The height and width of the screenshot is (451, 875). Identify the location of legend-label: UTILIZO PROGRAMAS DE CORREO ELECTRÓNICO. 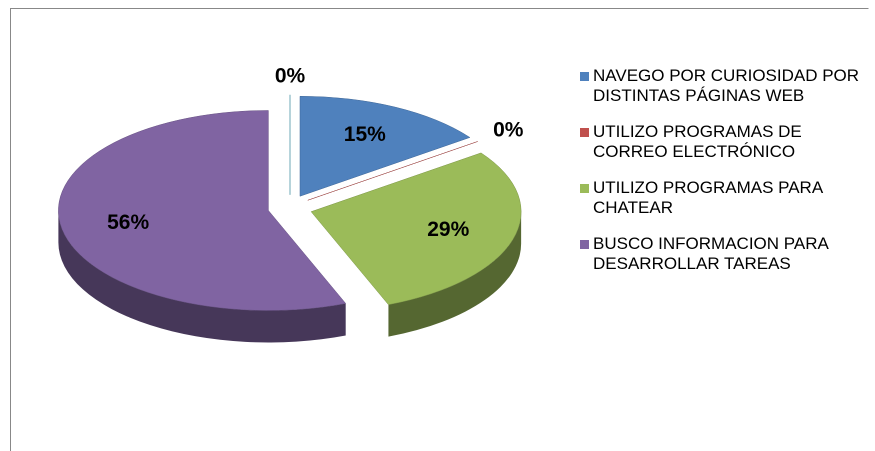
(697, 141).